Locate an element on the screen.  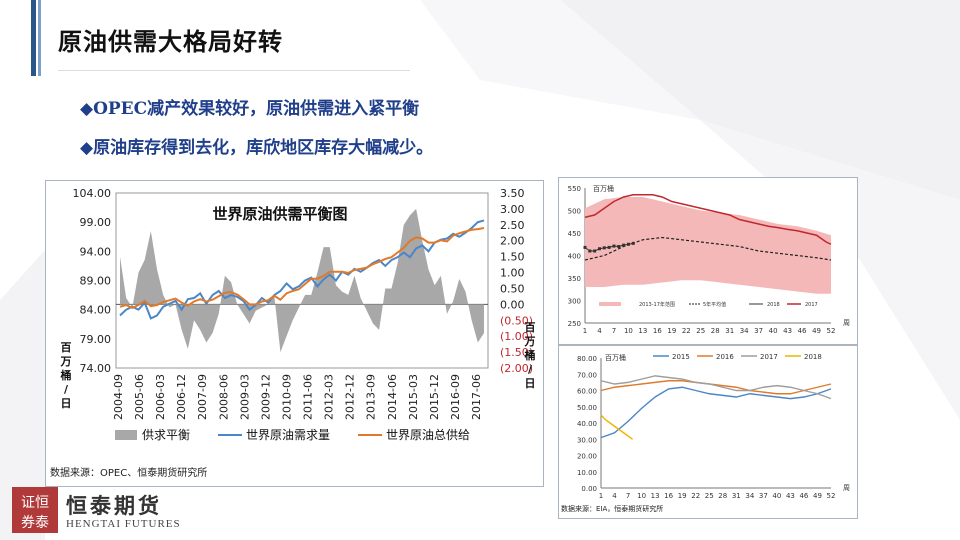
x-tick-label: 2015-12 is located at coordinates (434, 397).